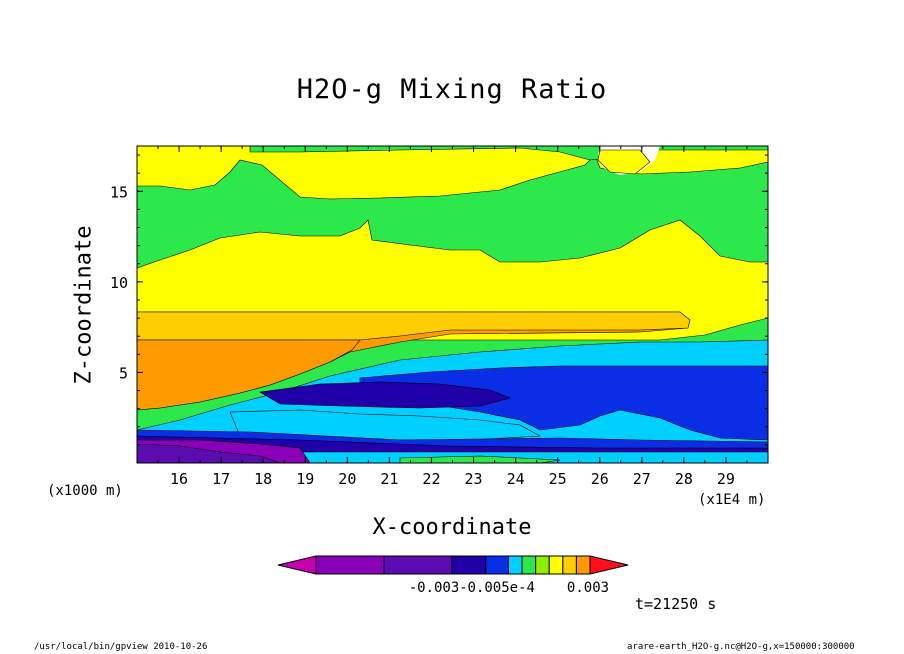 This screenshot has height=654, width=904. Describe the element at coordinates (85, 491) in the screenshot. I see `x-unit-left: (x1000 m)` at that location.